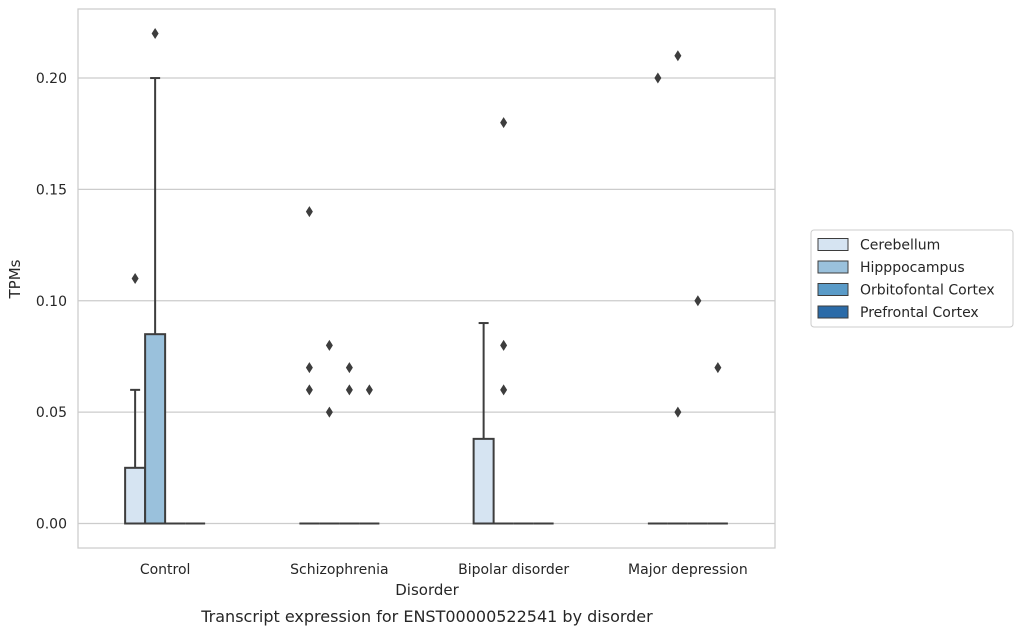 The height and width of the screenshot is (634, 1023). Describe the element at coordinates (513, 570) in the screenshot. I see `x-tick-label: Bipolar disorder` at that location.